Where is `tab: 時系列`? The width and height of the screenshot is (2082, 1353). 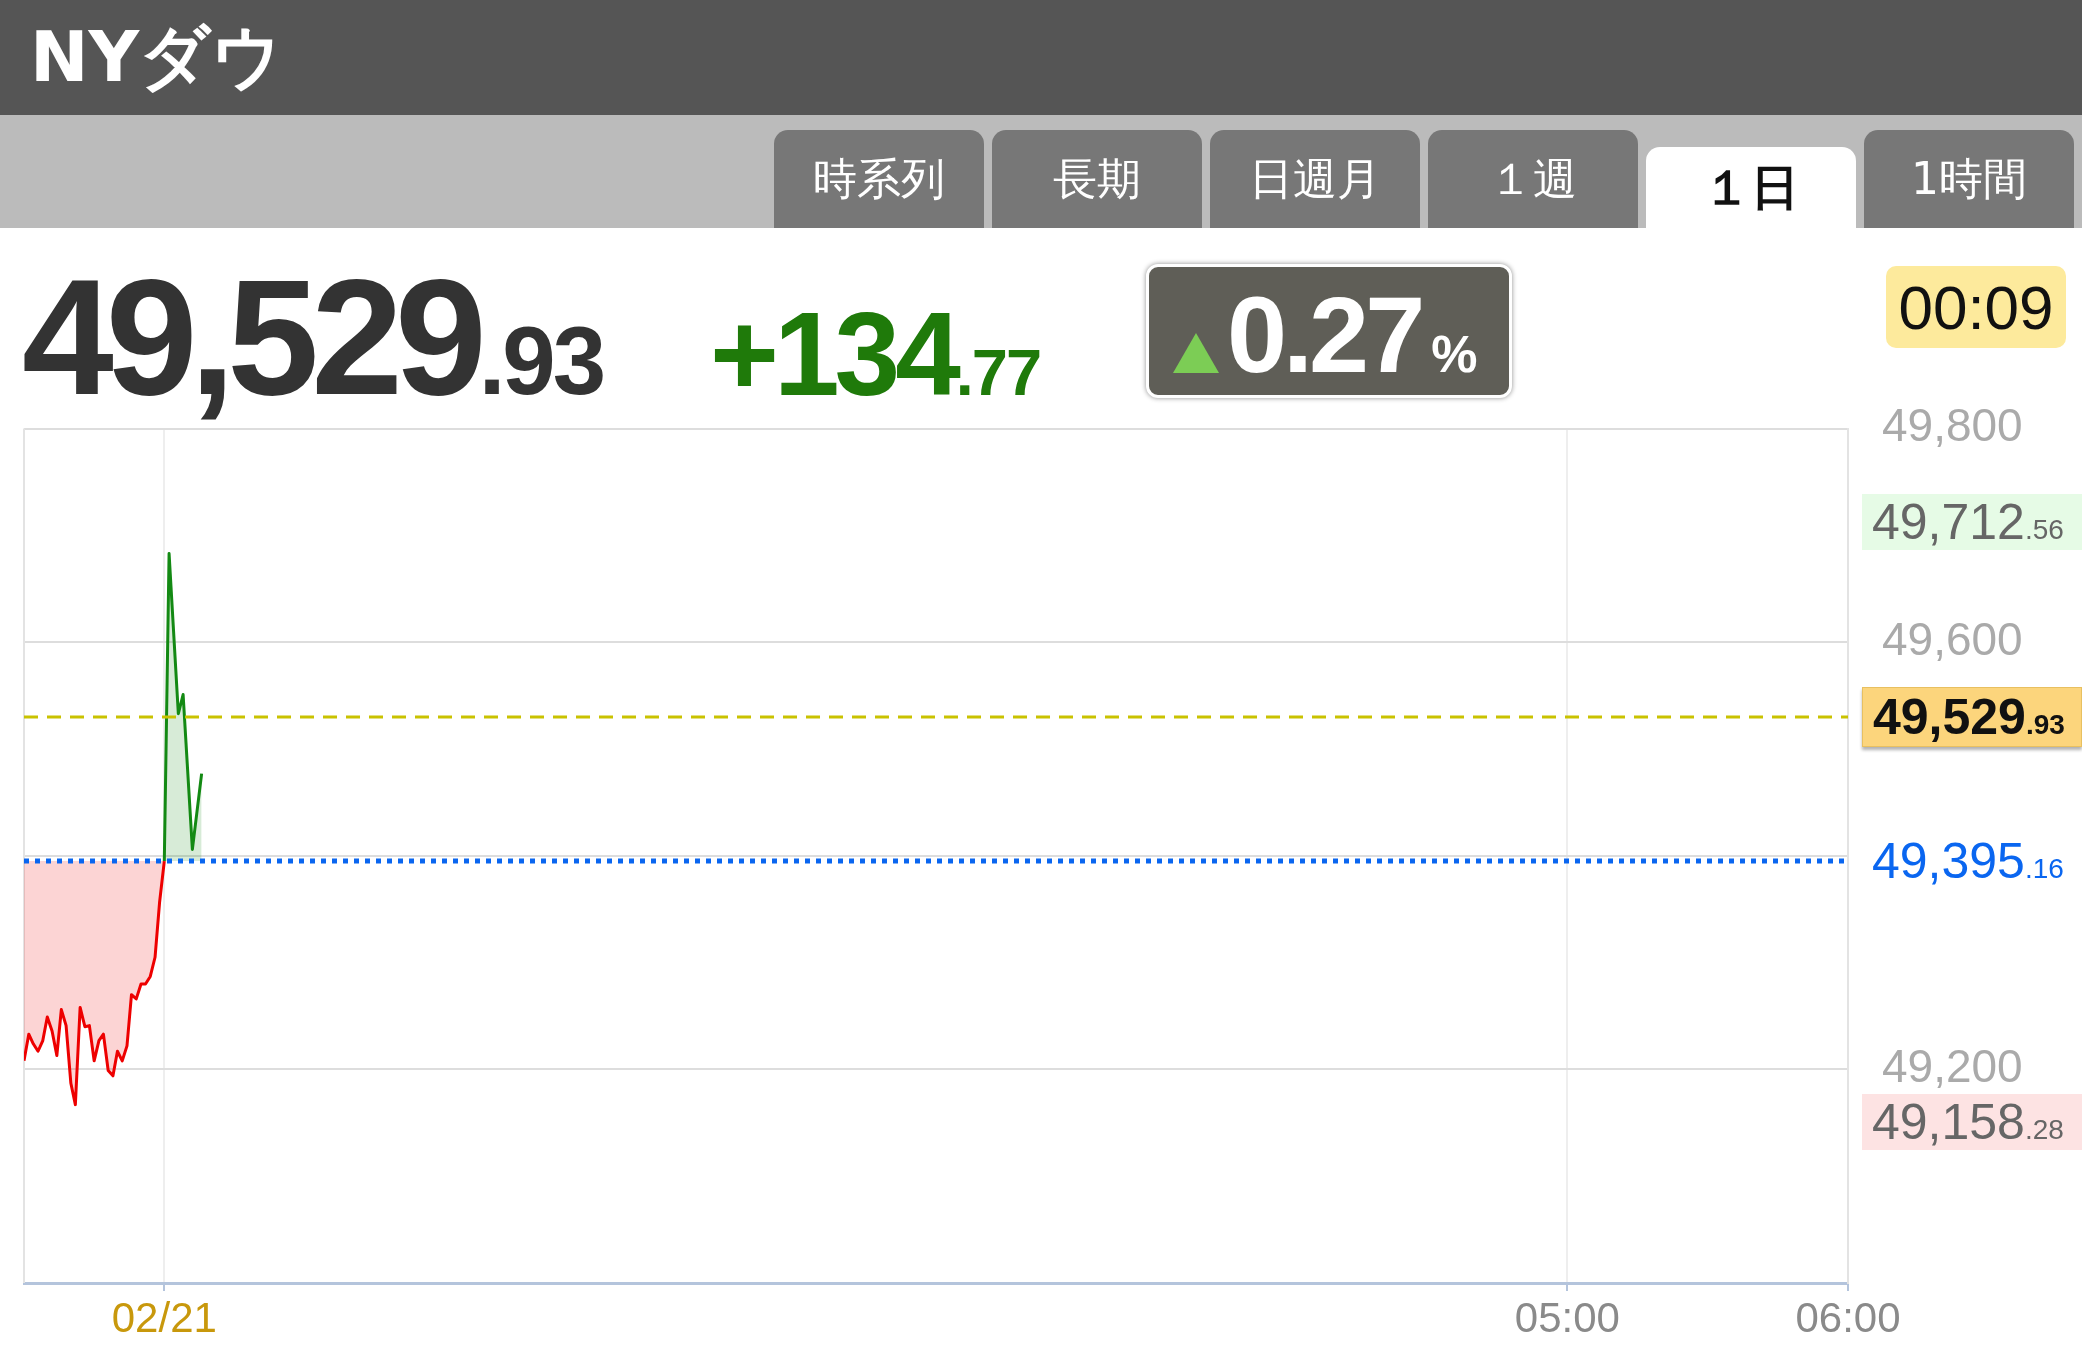
tab: 時系列 is located at coordinates (879, 179).